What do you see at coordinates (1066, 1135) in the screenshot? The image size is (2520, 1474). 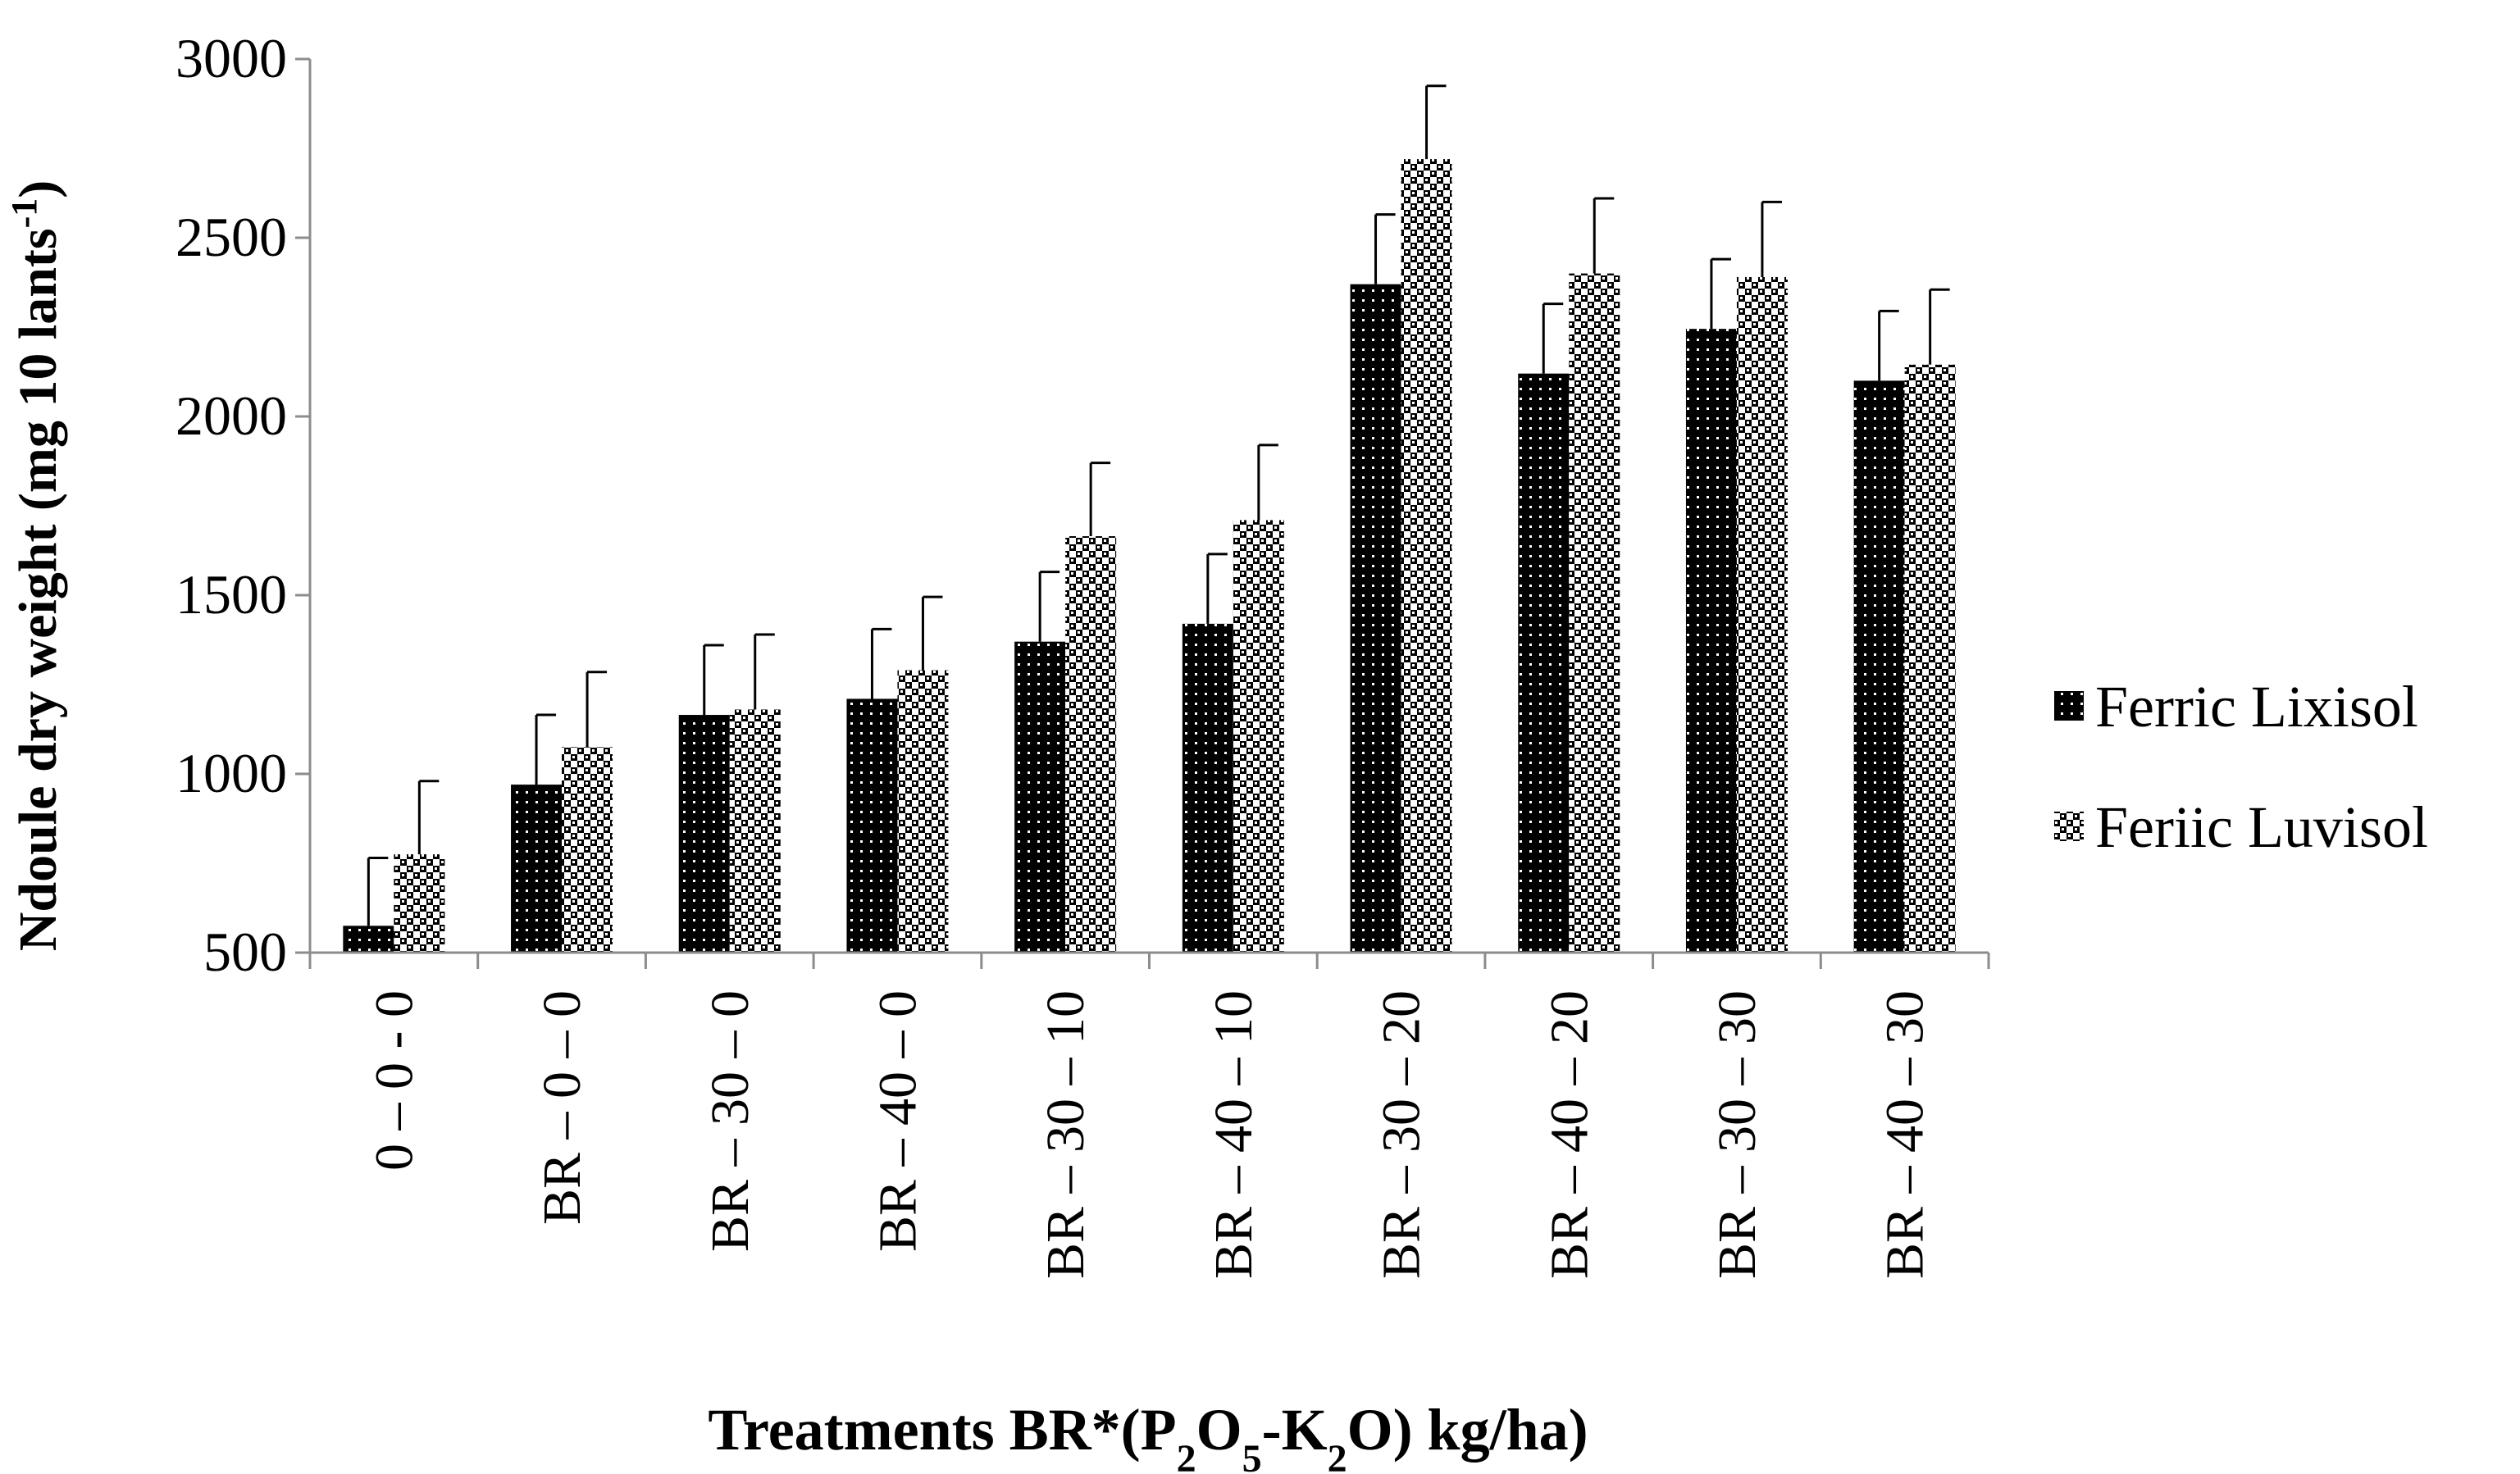 I see `x-category-label: BR – 30 – 10` at bounding box center [1066, 1135].